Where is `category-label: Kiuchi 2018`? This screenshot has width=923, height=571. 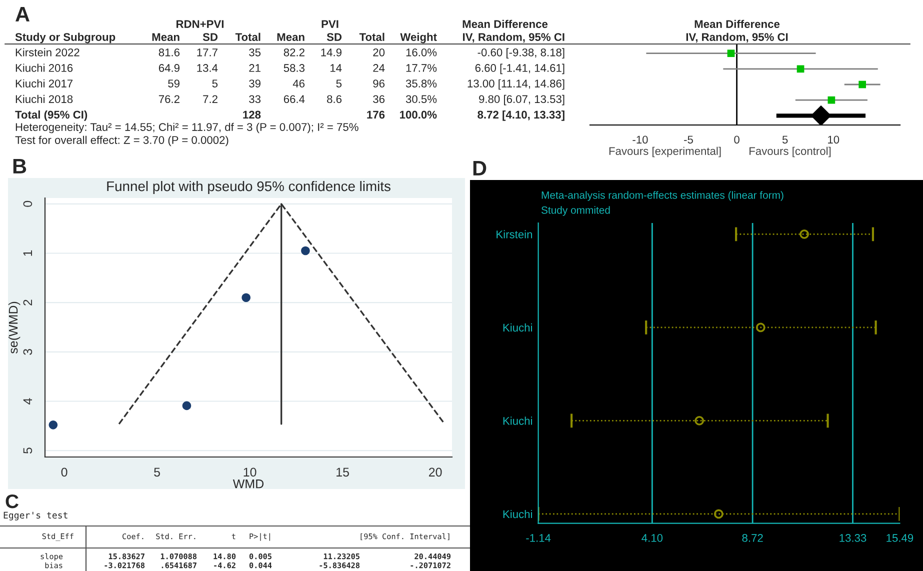 category-label: Kiuchi 2018 is located at coordinates (44, 99).